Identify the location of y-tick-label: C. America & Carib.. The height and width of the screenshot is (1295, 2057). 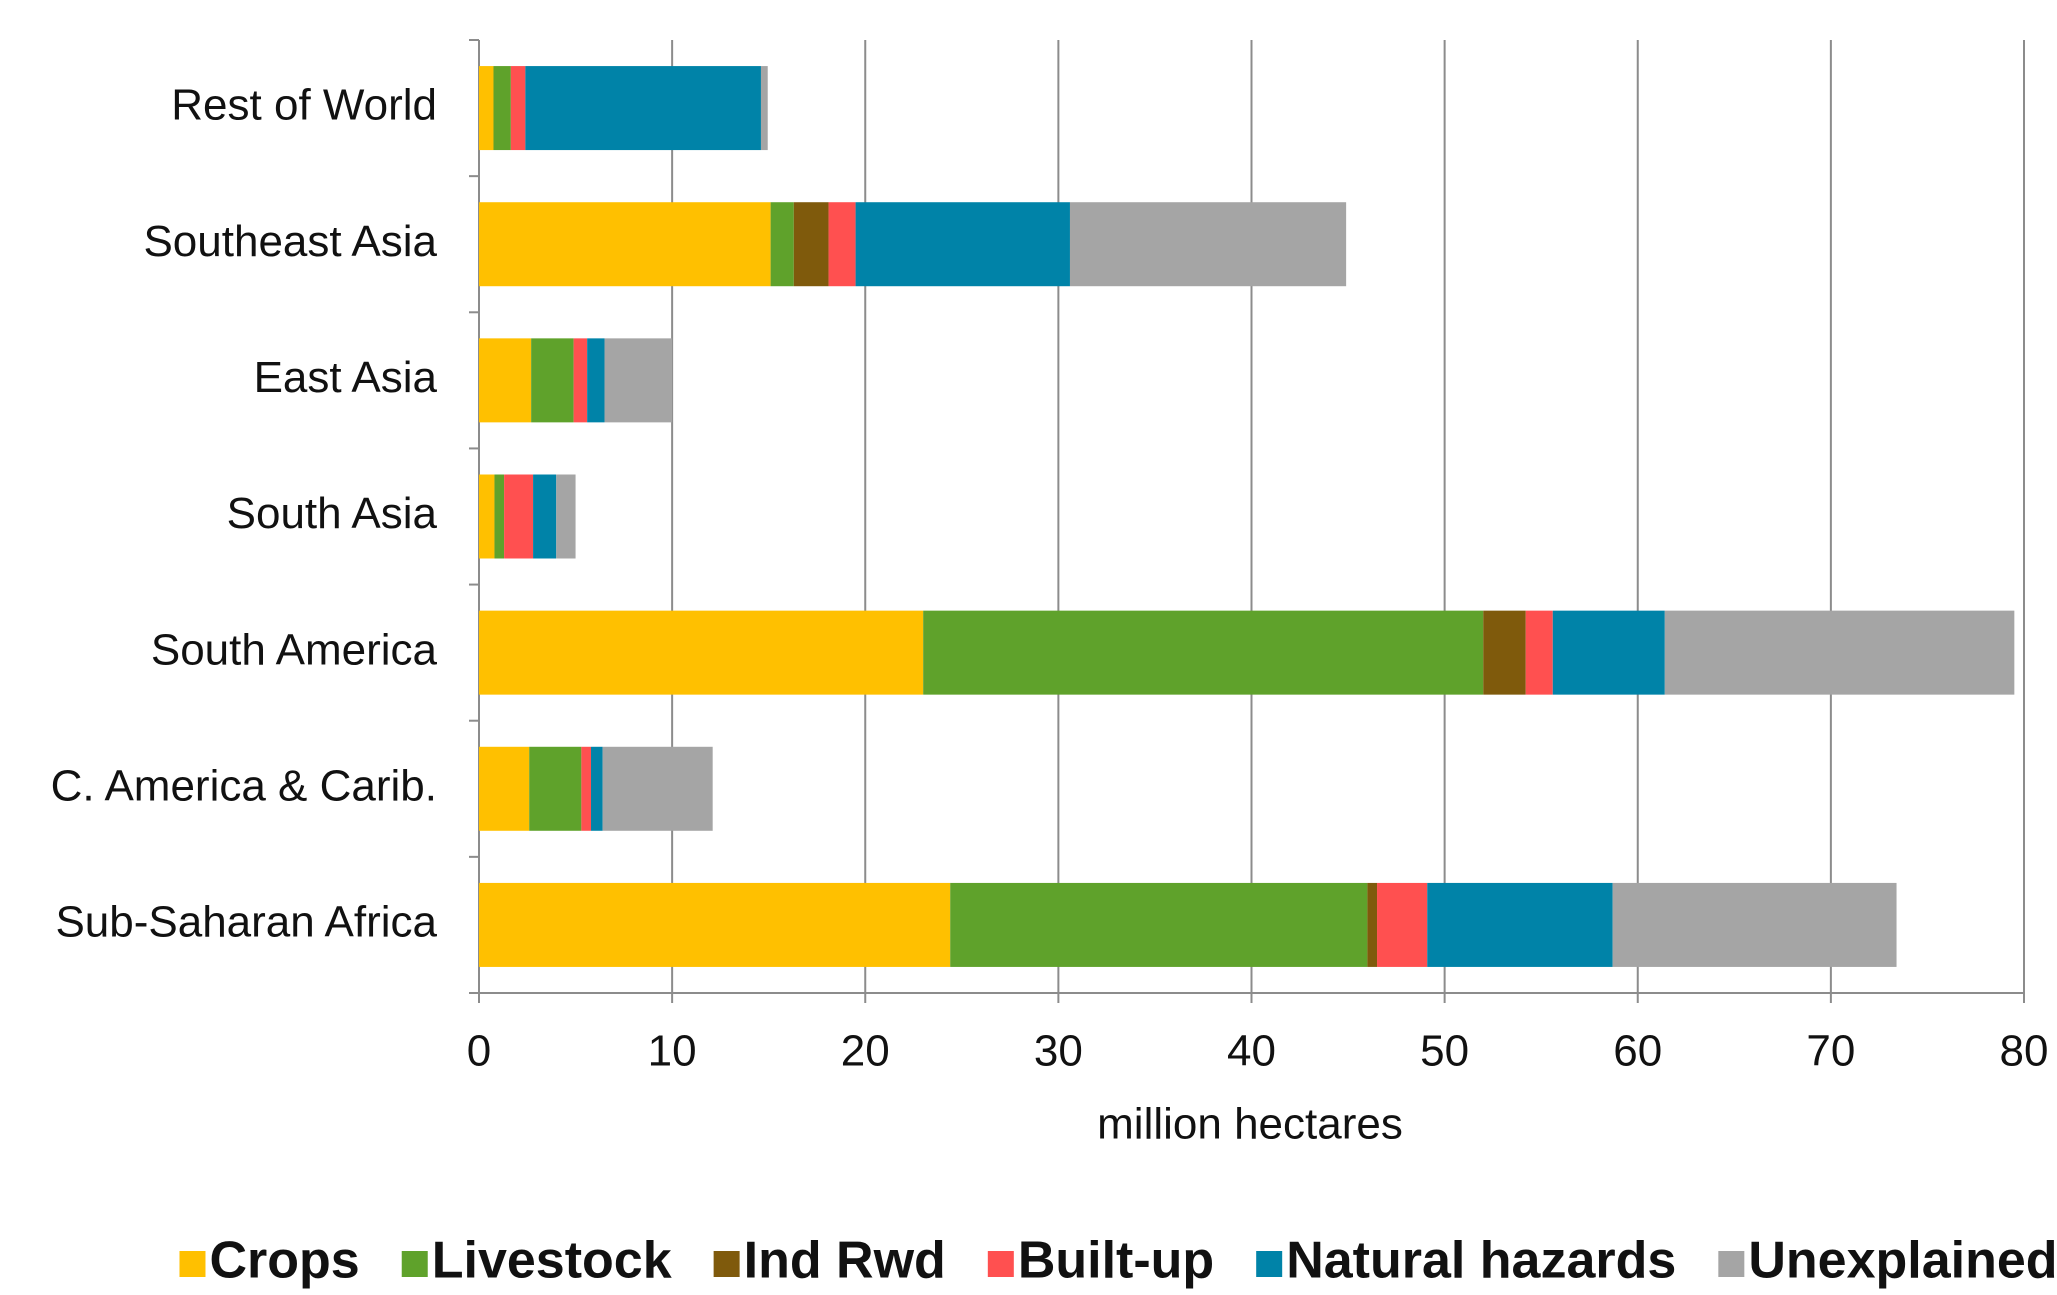
(244, 785).